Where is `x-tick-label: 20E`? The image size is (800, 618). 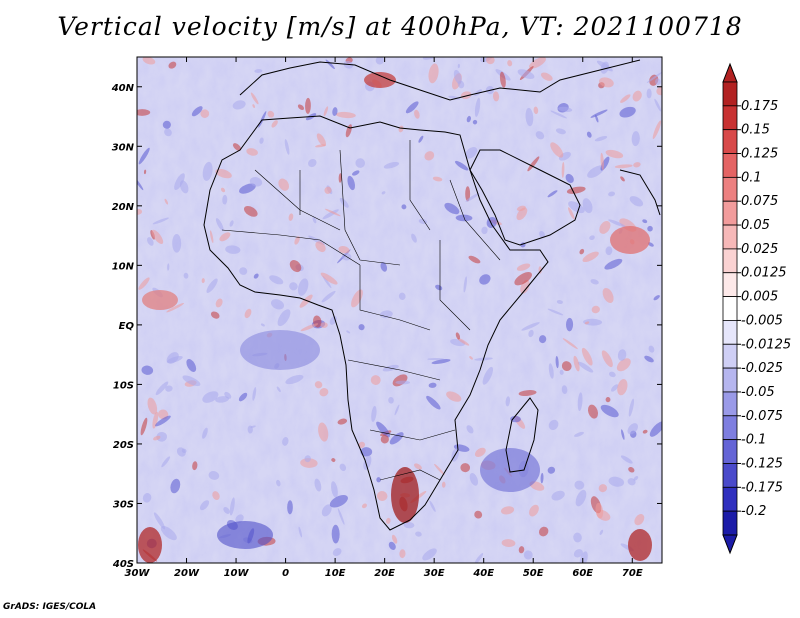
x-tick-label: 20E is located at coordinates (384, 573).